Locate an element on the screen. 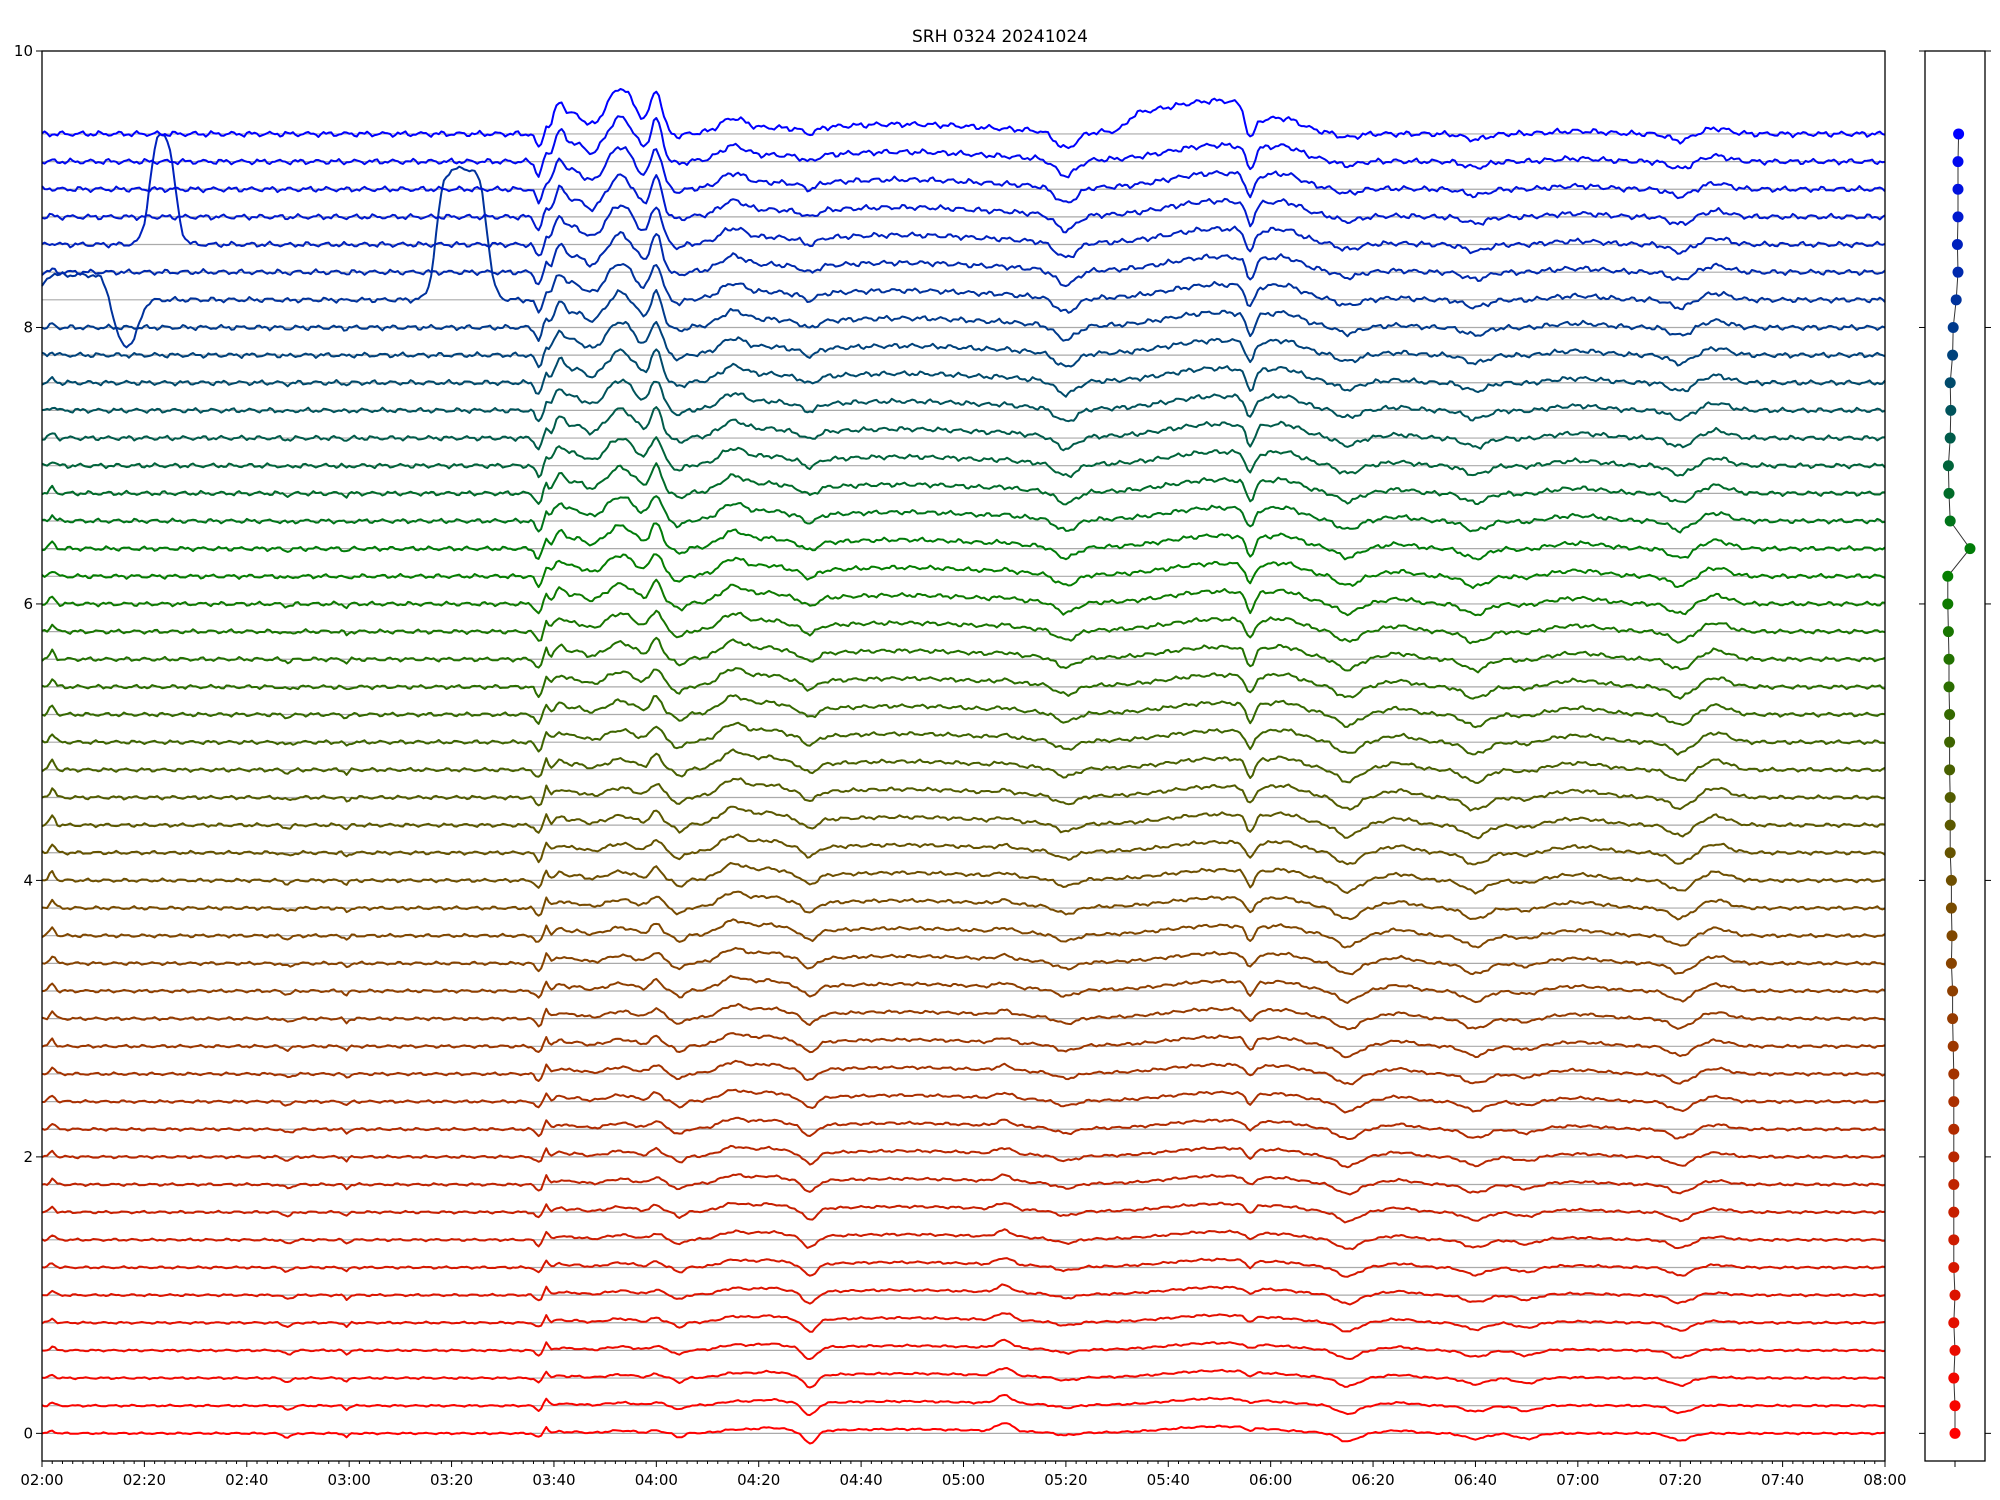  y-tick-label: 8 is located at coordinates (28, 327).